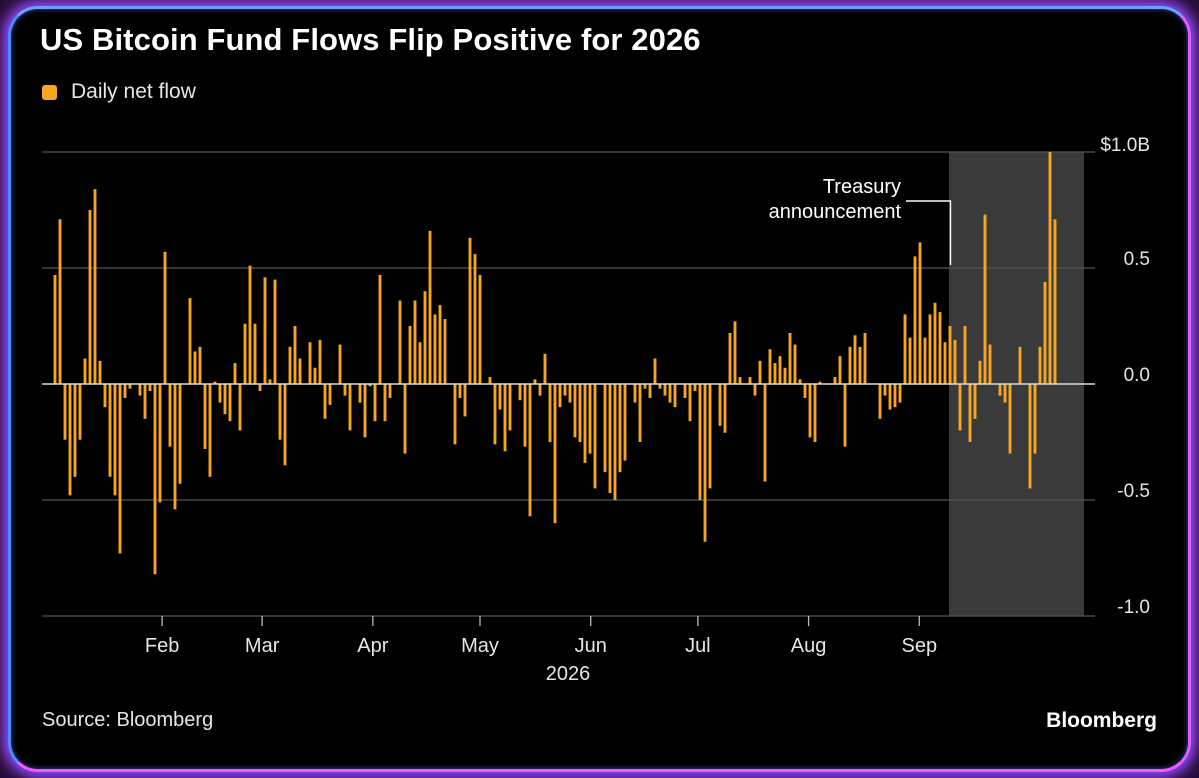 The image size is (1199, 778). I want to click on x-tick-label: Sep, so click(919, 646).